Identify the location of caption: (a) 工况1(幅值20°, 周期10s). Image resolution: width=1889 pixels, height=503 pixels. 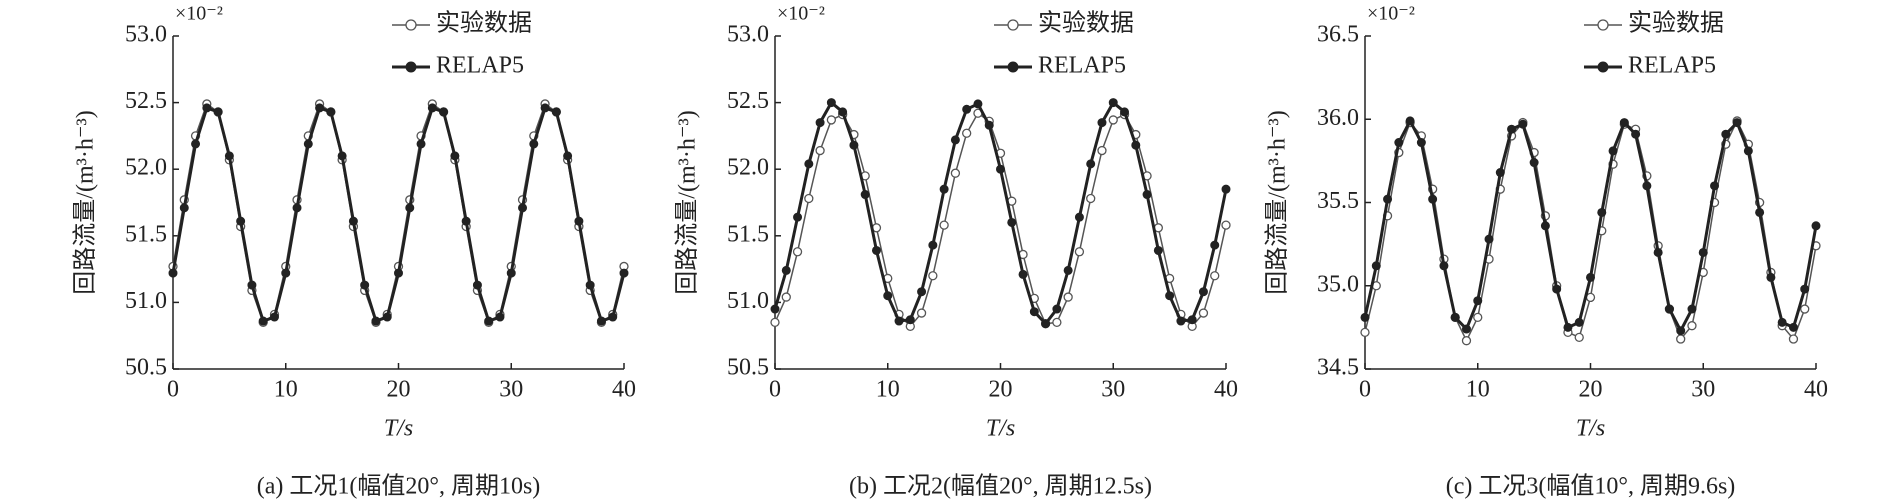
(399, 486).